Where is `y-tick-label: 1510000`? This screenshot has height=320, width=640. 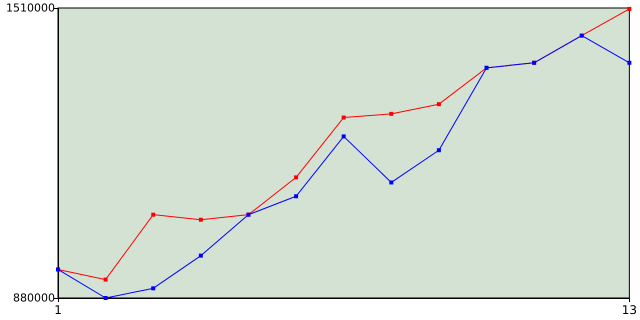 y-tick-label: 1510000 is located at coordinates (30, 8).